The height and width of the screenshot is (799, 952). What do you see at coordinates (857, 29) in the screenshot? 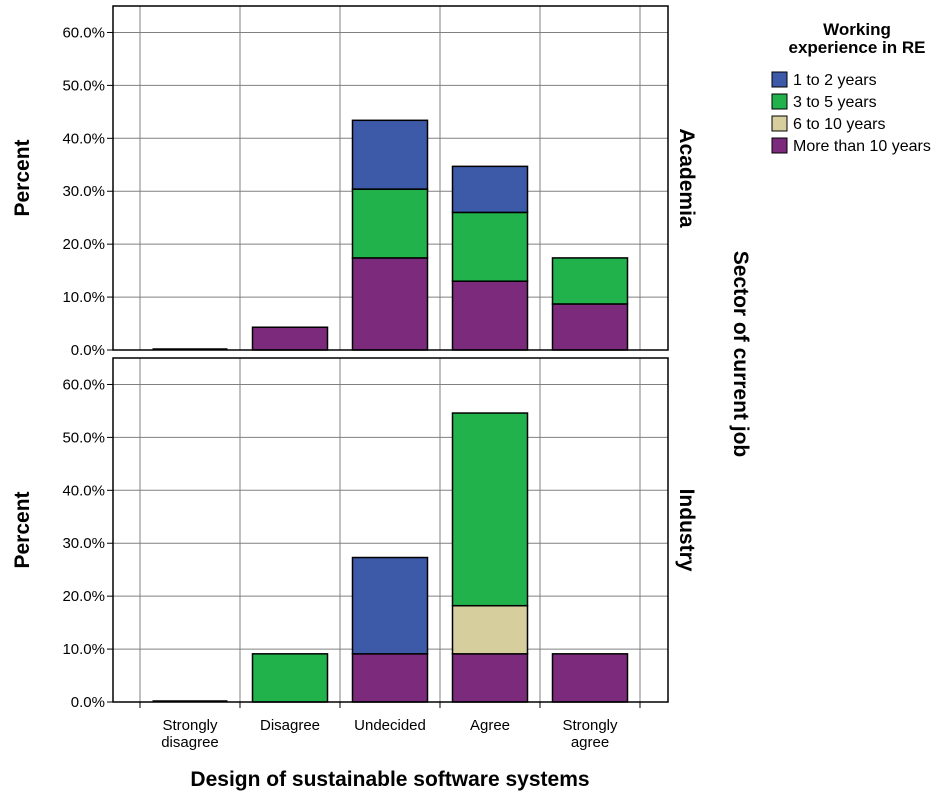
I see `legend-title: Working` at bounding box center [857, 29].